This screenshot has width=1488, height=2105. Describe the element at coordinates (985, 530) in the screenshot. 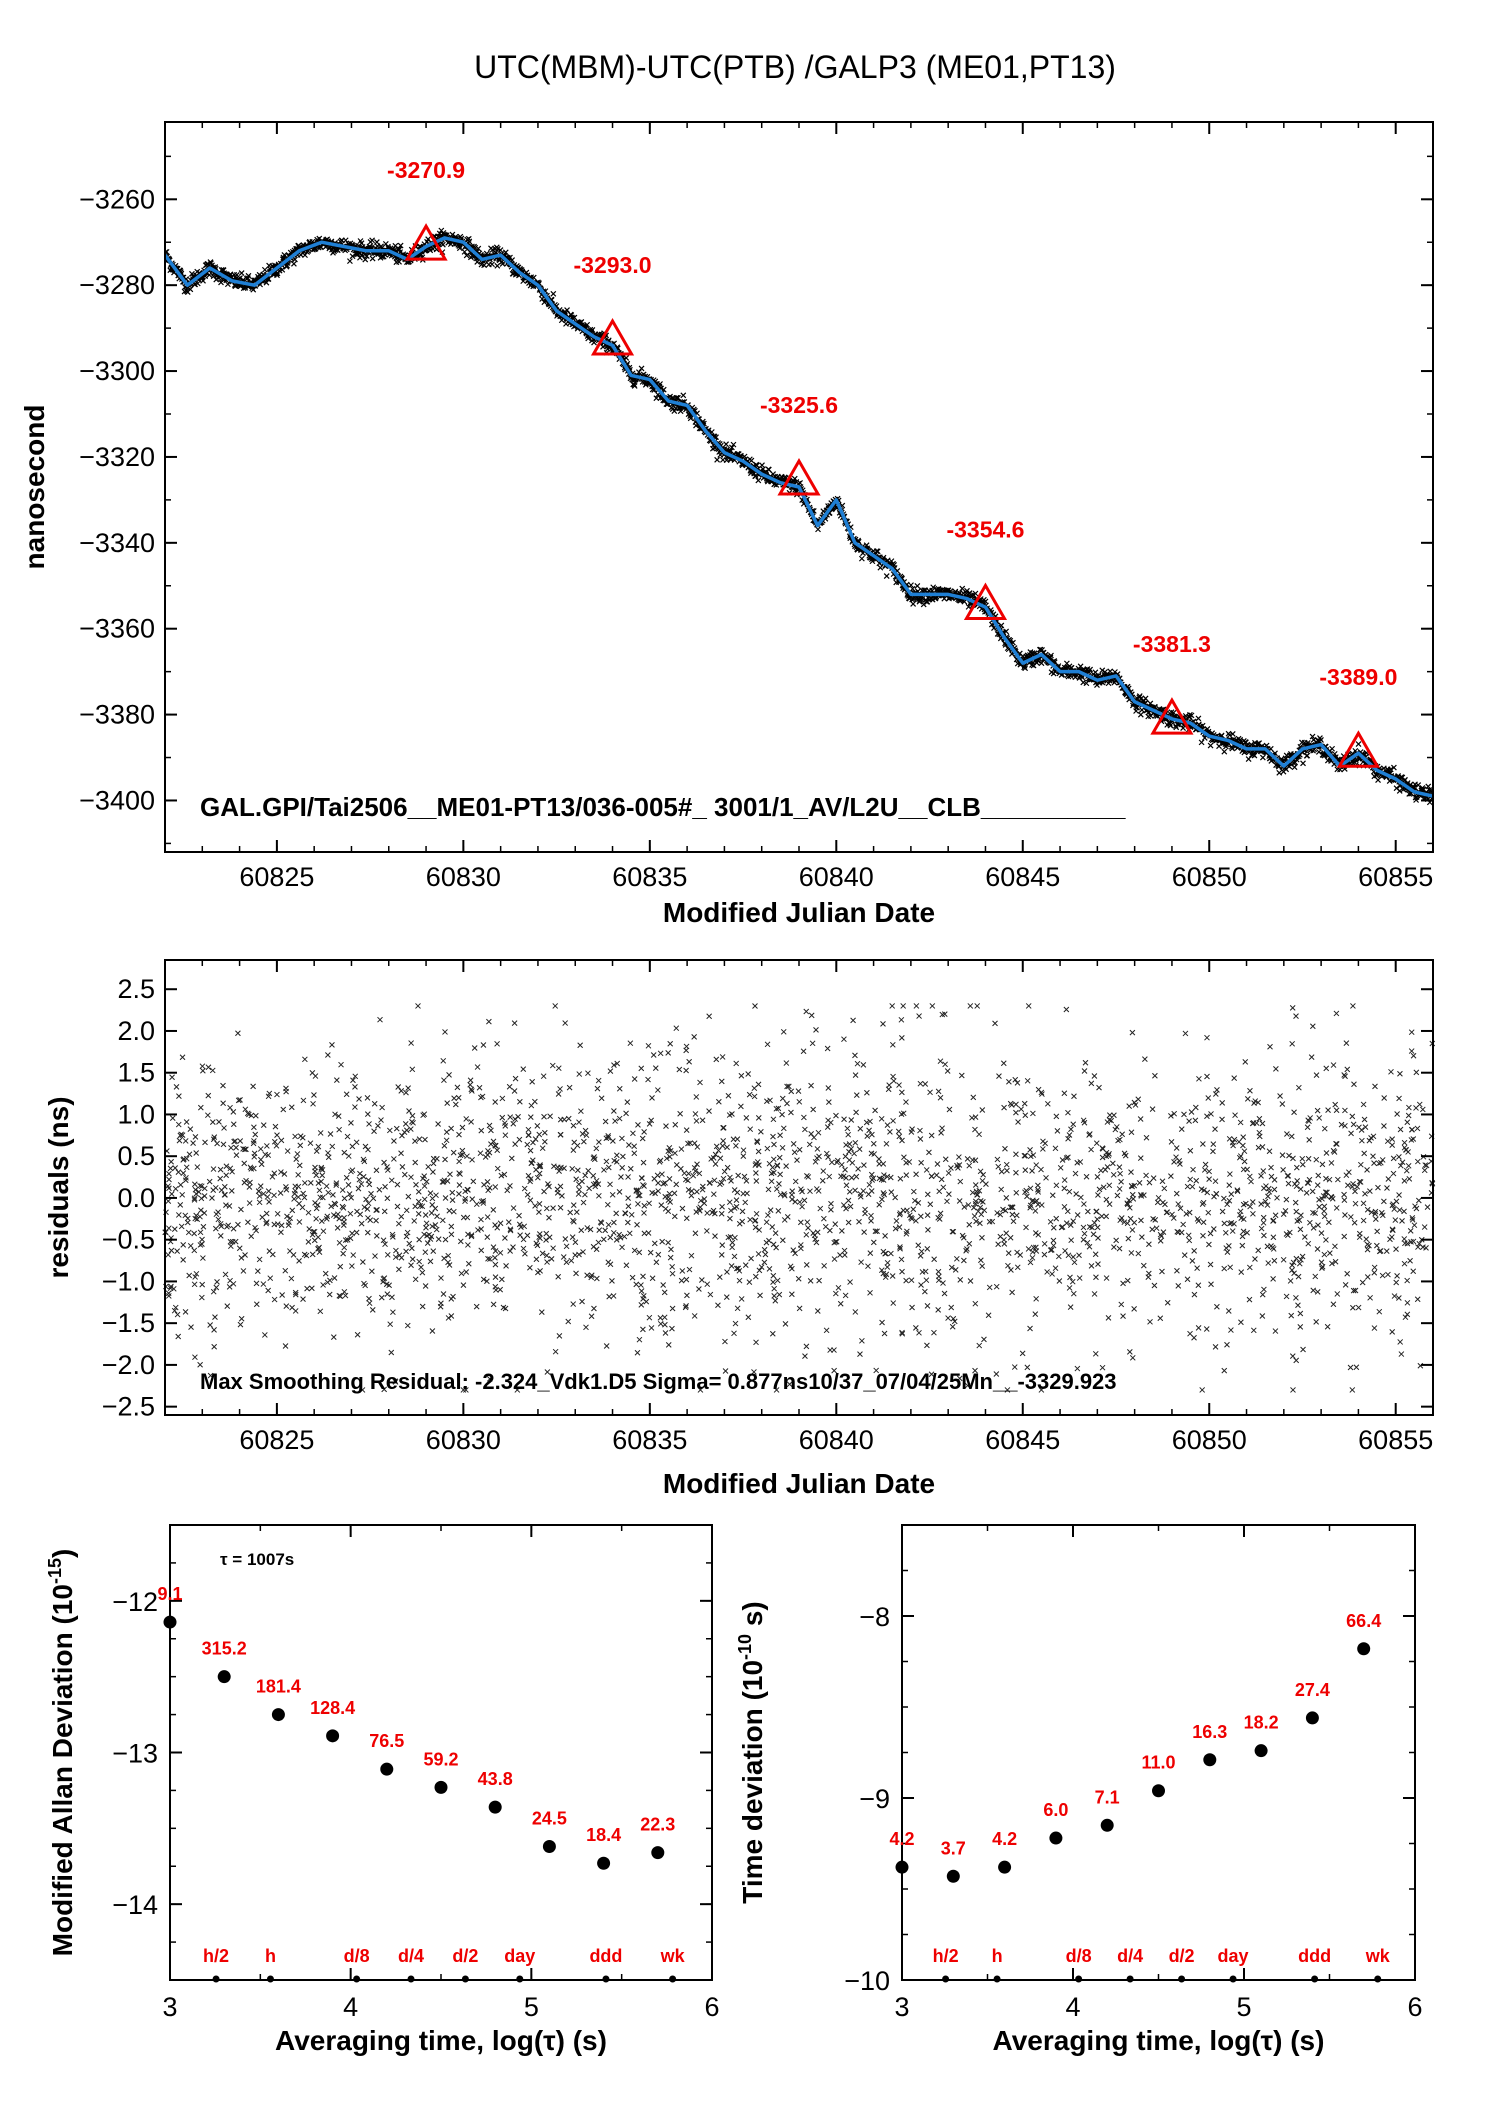

I see `marker-label: -3354.6` at that location.